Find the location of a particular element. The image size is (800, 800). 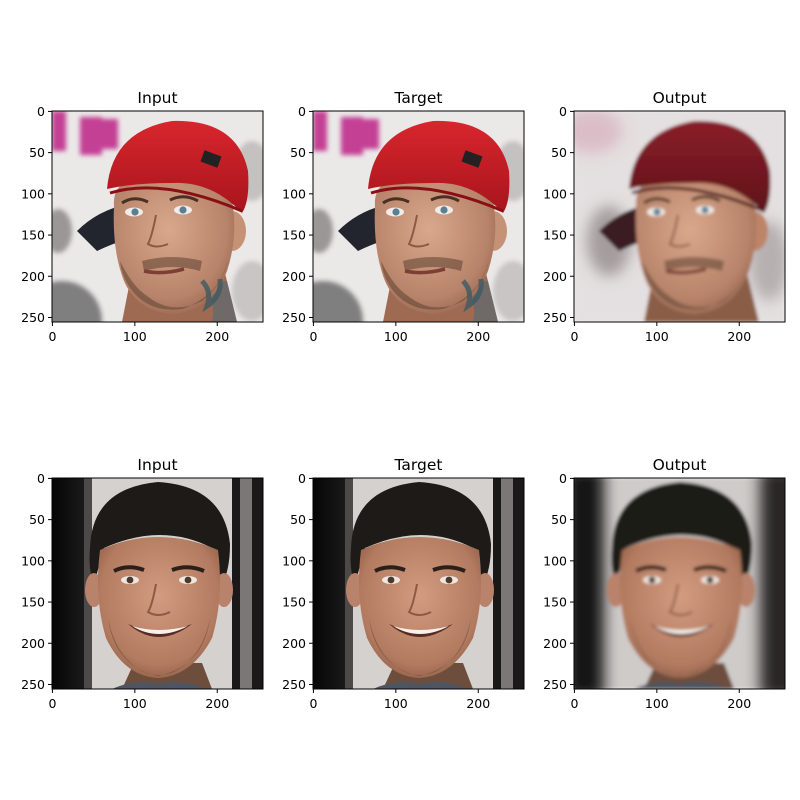

panel-target-row2: Target 0 100 200 0 50 100 150 200 250 is located at coordinates (403, 583).